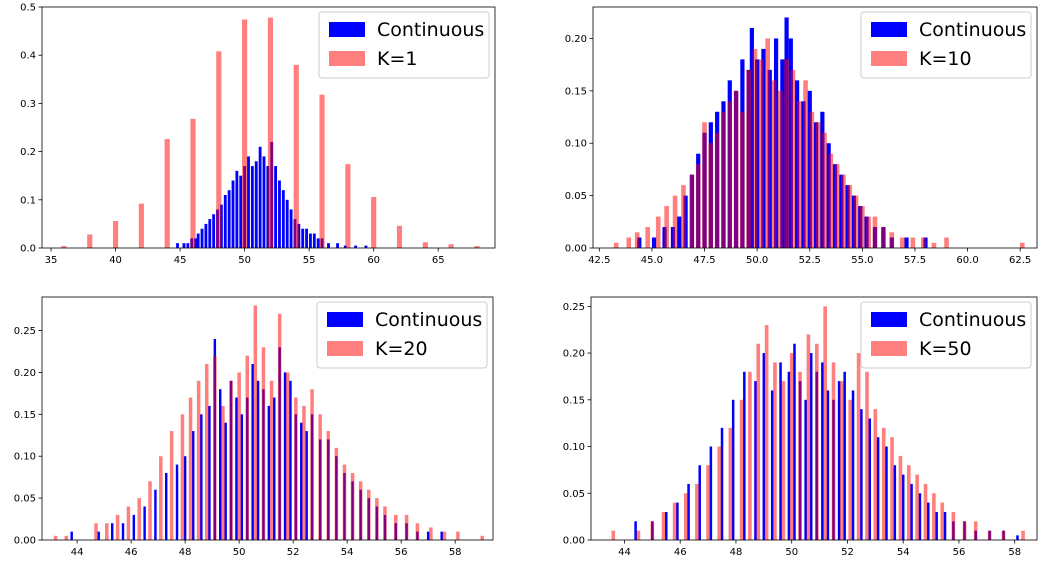  I want to click on y-tick-label: 0.3, so click(28, 104).